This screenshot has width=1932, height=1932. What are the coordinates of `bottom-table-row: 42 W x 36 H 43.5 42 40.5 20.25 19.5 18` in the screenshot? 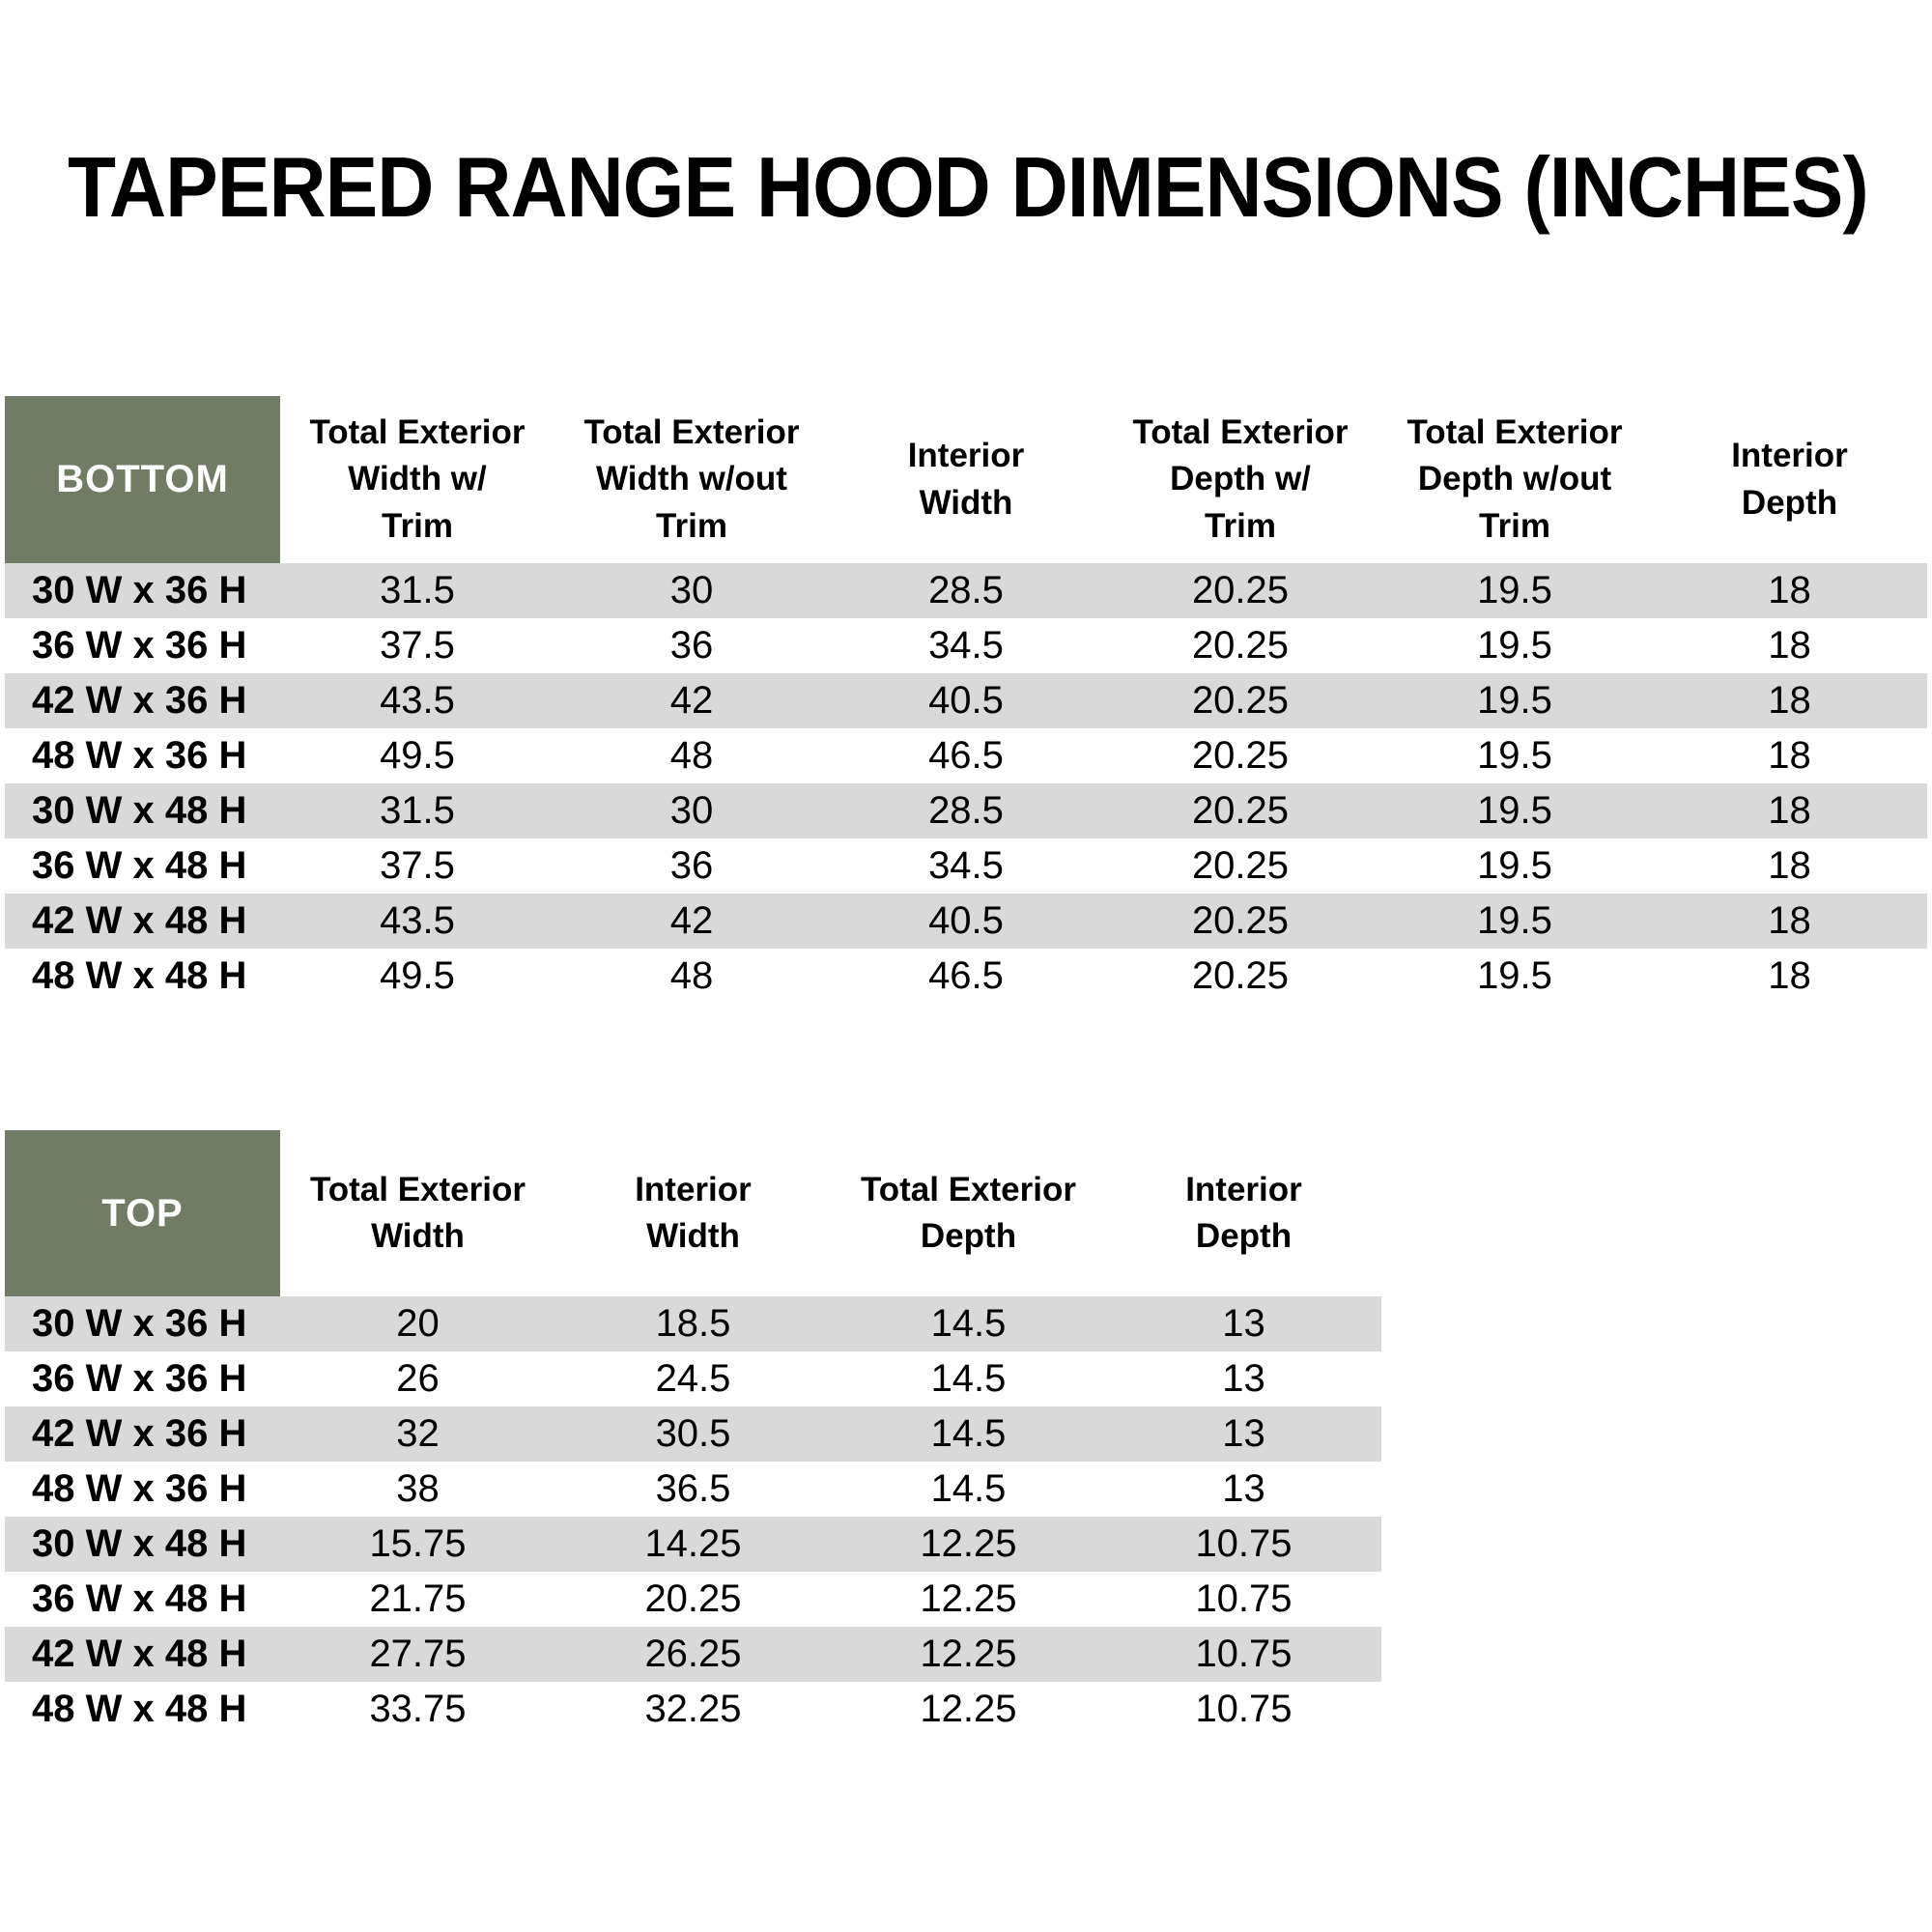 It's located at (966, 700).